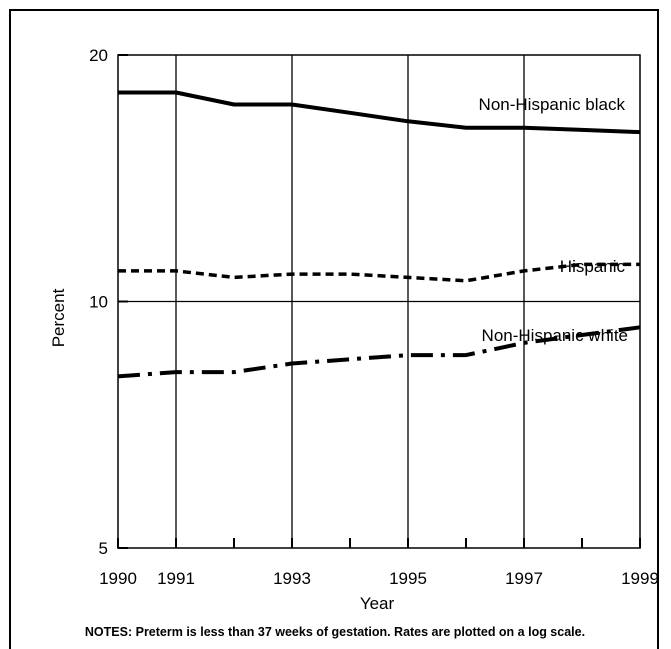 This screenshot has width=671, height=649. What do you see at coordinates (379, 352) in the screenshot?
I see `series-line-non-hispanic-white` at bounding box center [379, 352].